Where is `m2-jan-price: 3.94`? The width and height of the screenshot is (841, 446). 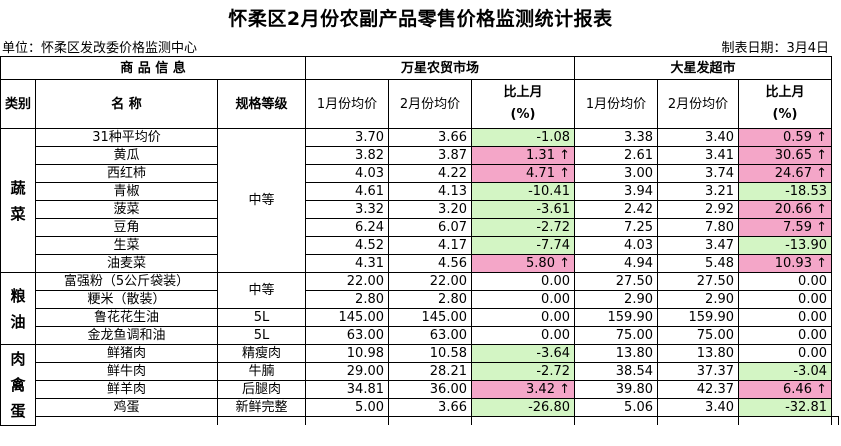 m2-jan-price: 3.94 is located at coordinates (616, 191).